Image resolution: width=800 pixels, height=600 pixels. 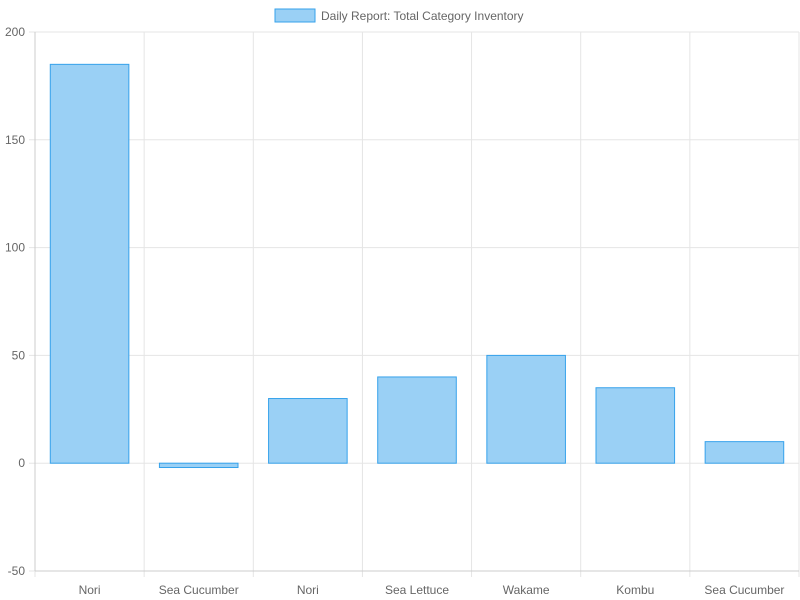 What do you see at coordinates (15, 32) in the screenshot?
I see `y-tick-label: 200` at bounding box center [15, 32].